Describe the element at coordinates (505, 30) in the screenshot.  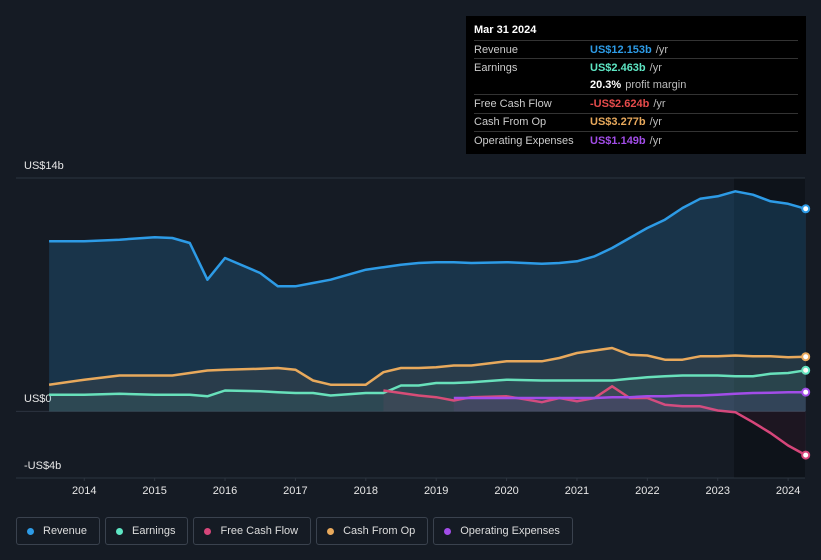
I see `tooltip-date: Mar 31 2024` at that location.